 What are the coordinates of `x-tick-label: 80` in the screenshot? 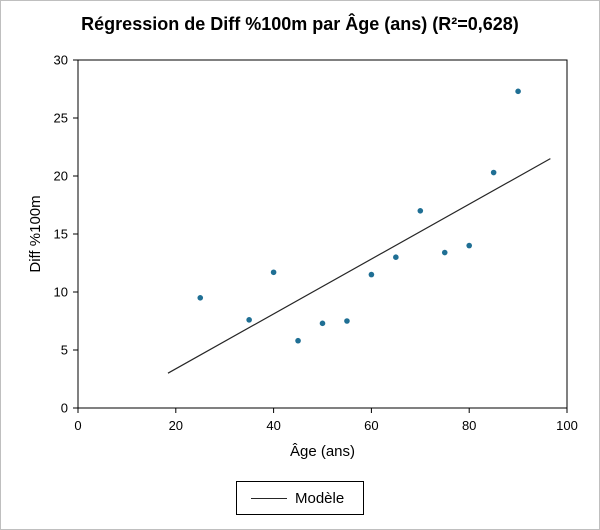 It's located at (469, 425).